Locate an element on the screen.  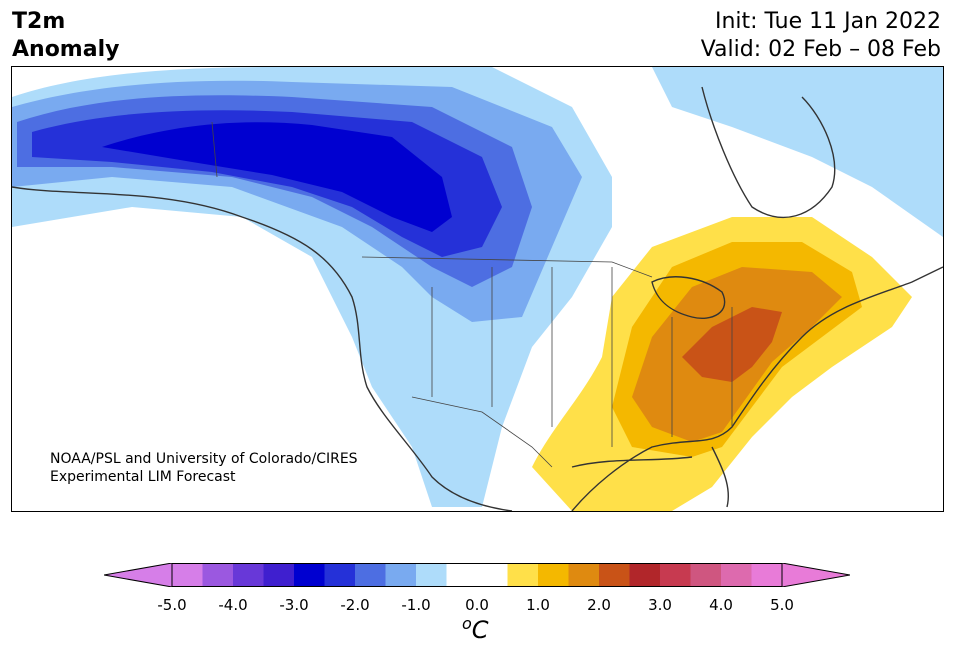
us-canada-border is located at coordinates (507, 267).